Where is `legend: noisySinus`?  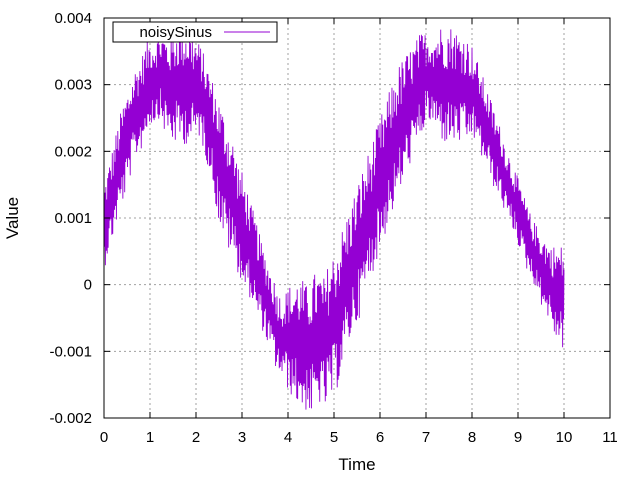
legend: noisySinus is located at coordinates (195, 32).